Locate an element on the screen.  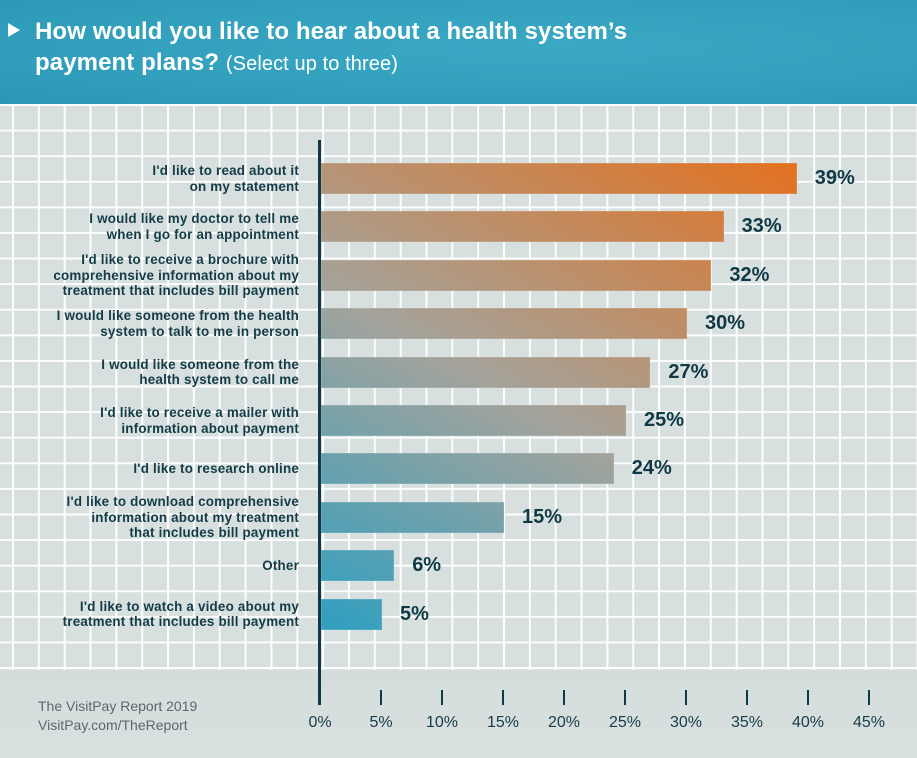
x-axis-tick-label: 15% is located at coordinates (503, 722).